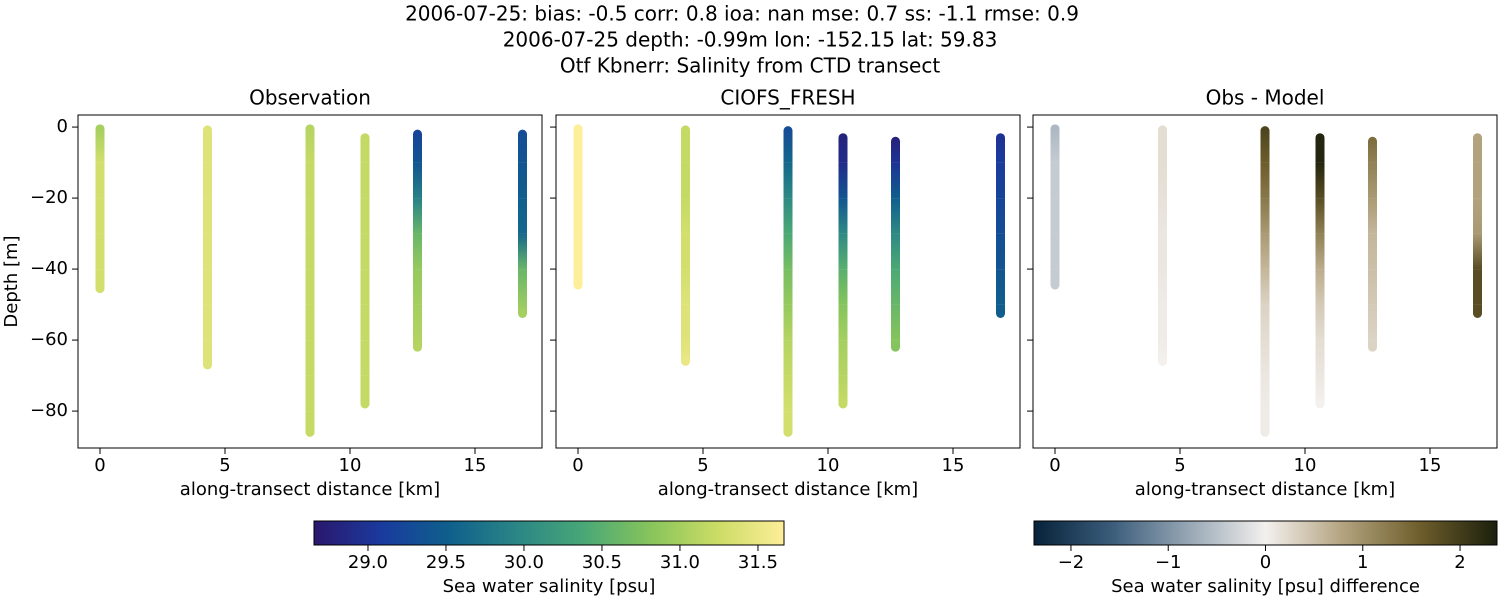  Describe the element at coordinates (1265, 586) in the screenshot. I see `colorbar-label: Sea water salinity [psu] difference` at that location.